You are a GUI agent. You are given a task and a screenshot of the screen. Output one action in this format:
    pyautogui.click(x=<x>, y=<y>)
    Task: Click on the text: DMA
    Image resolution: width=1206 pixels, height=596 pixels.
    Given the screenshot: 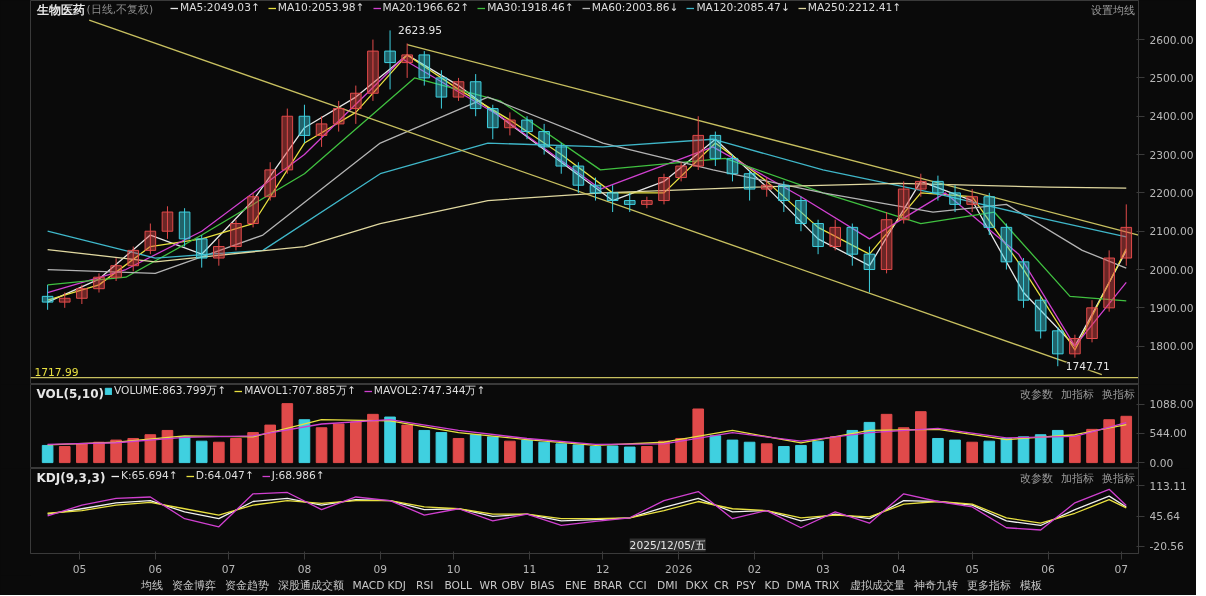 What is the action you would take?
    pyautogui.click(x=799, y=585)
    